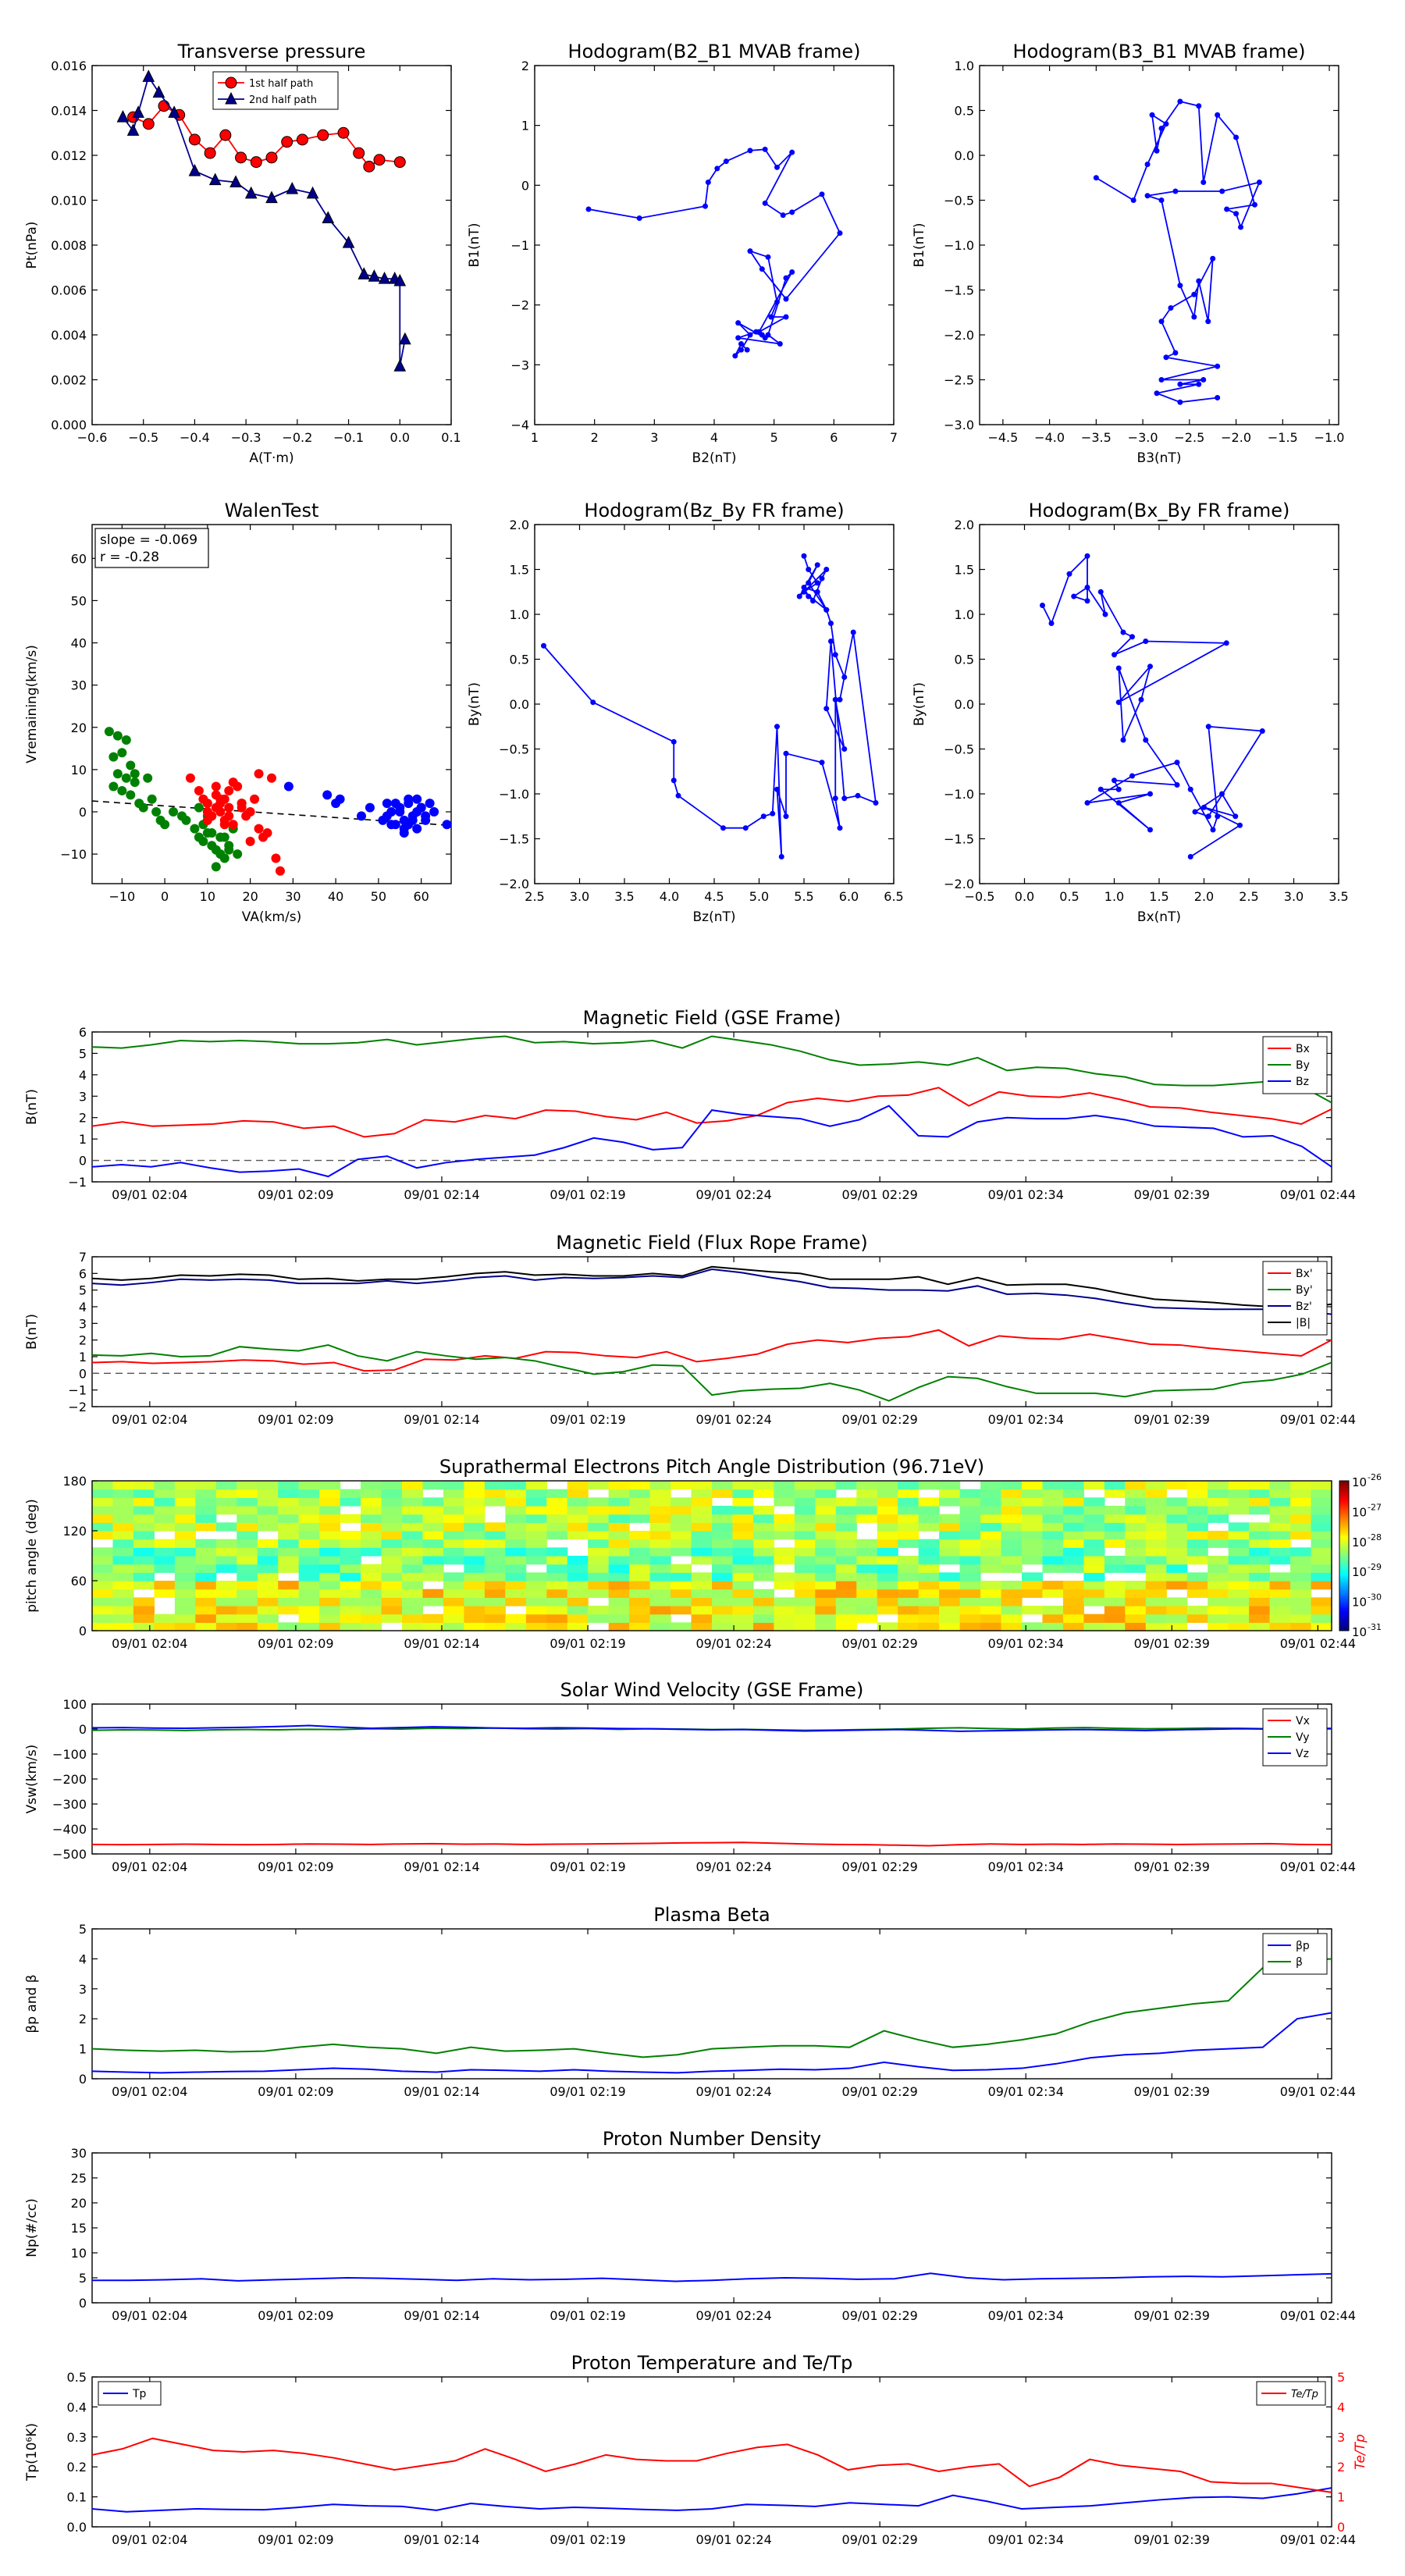  Describe the element at coordinates (83, 1989) in the screenshot. I see `y-tick-label: 3` at that location.